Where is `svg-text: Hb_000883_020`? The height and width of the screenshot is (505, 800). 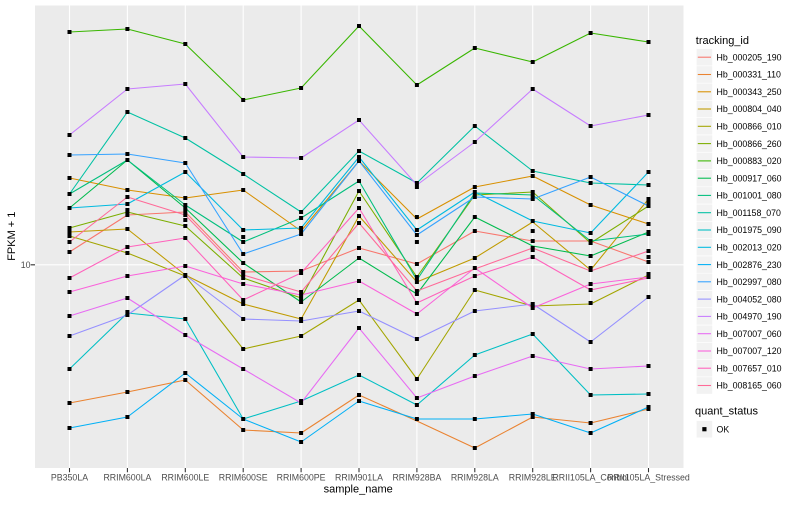
svg-text: Hb_000883_020 is located at coordinates (749, 161).